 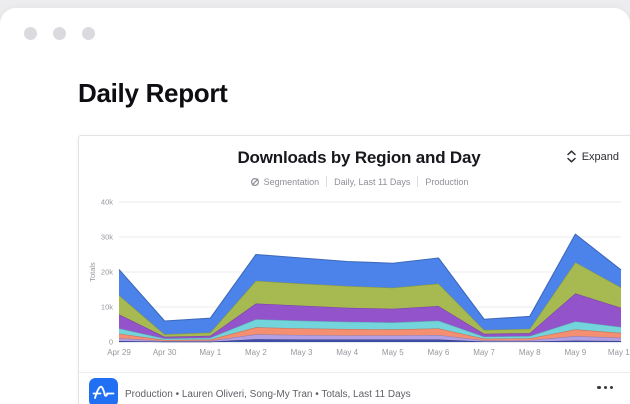 What do you see at coordinates (530, 352) in the screenshot?
I see `x-tick-label: May 8` at bounding box center [530, 352].